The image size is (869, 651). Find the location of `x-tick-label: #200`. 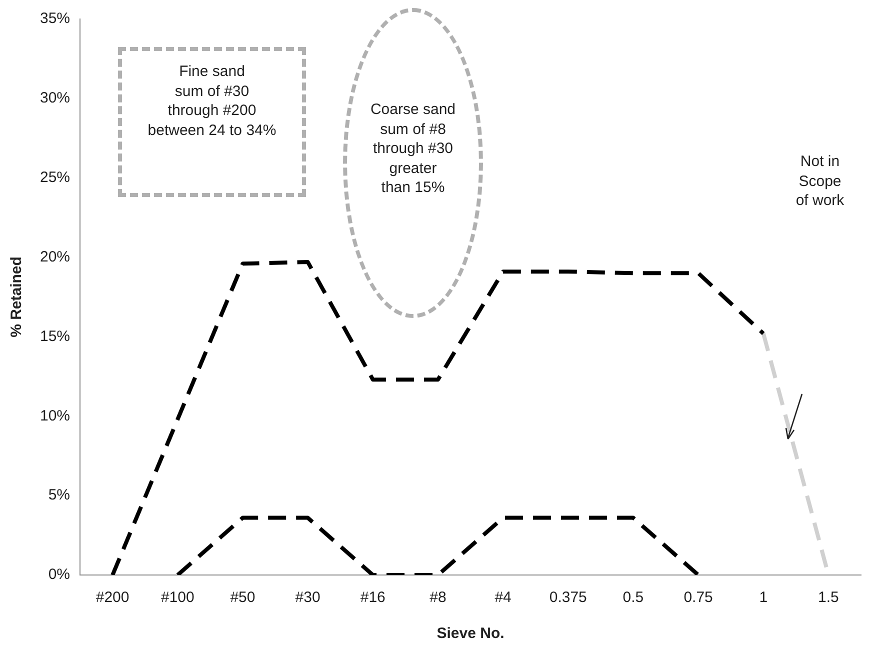

x-tick-label: #200 is located at coordinates (113, 597).